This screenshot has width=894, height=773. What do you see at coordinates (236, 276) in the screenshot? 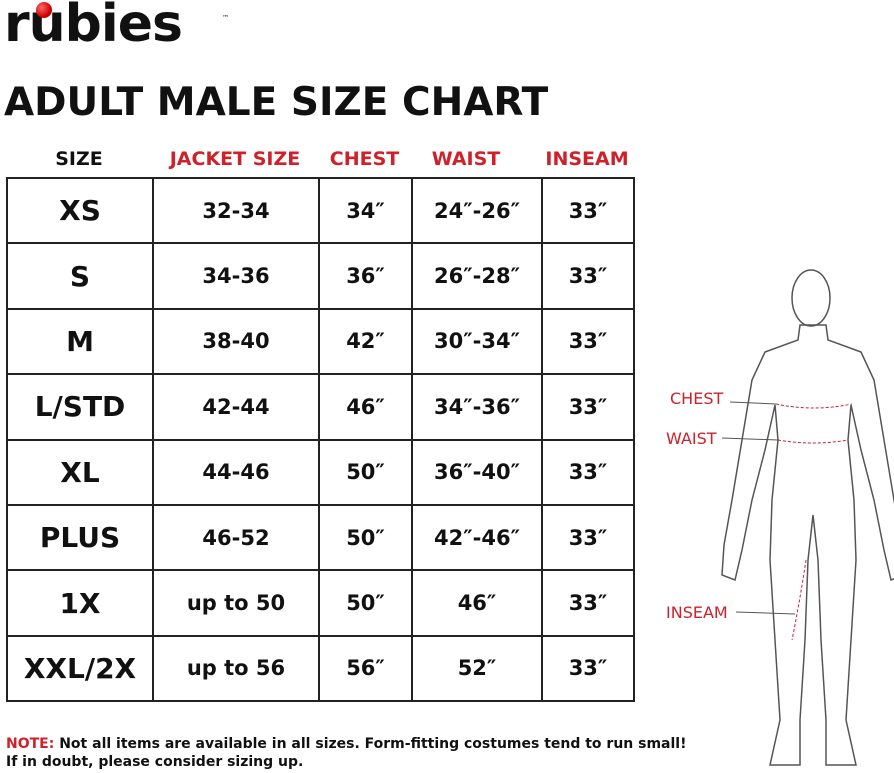
I see `value-cell: 34-36` at bounding box center [236, 276].